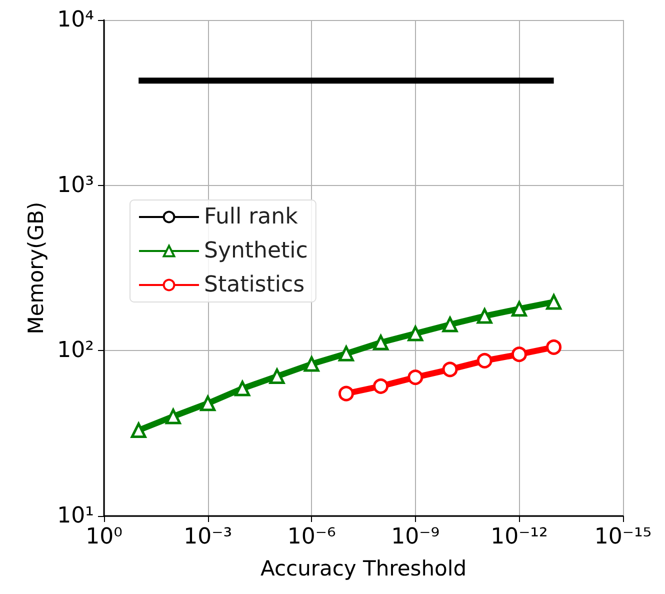 This screenshot has width=665, height=594. What do you see at coordinates (36, 268) in the screenshot?
I see `y-axis-title: Memory(GB)` at bounding box center [36, 268].